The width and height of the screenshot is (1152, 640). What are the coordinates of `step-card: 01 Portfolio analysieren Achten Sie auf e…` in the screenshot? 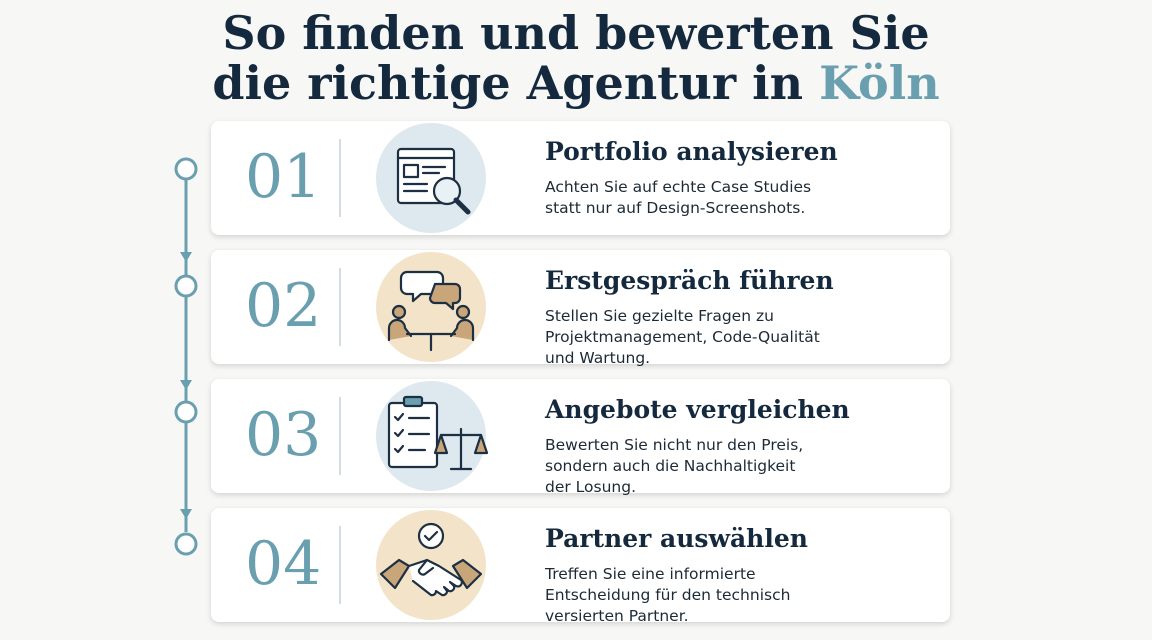 It's located at (580, 178).